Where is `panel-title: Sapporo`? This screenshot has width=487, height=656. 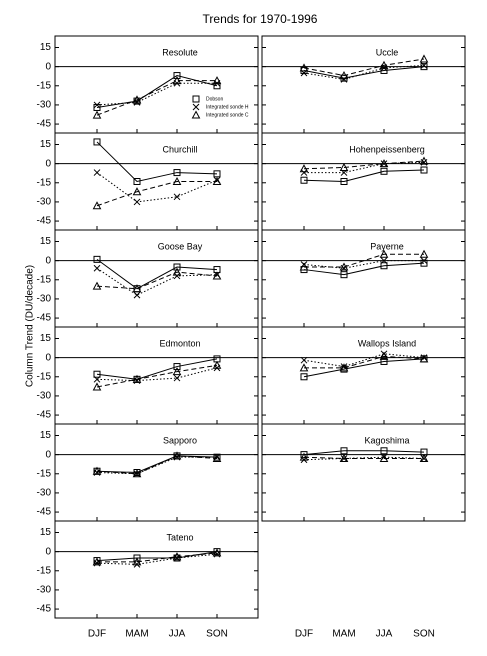 panel-title: Sapporo is located at coordinates (180, 440).